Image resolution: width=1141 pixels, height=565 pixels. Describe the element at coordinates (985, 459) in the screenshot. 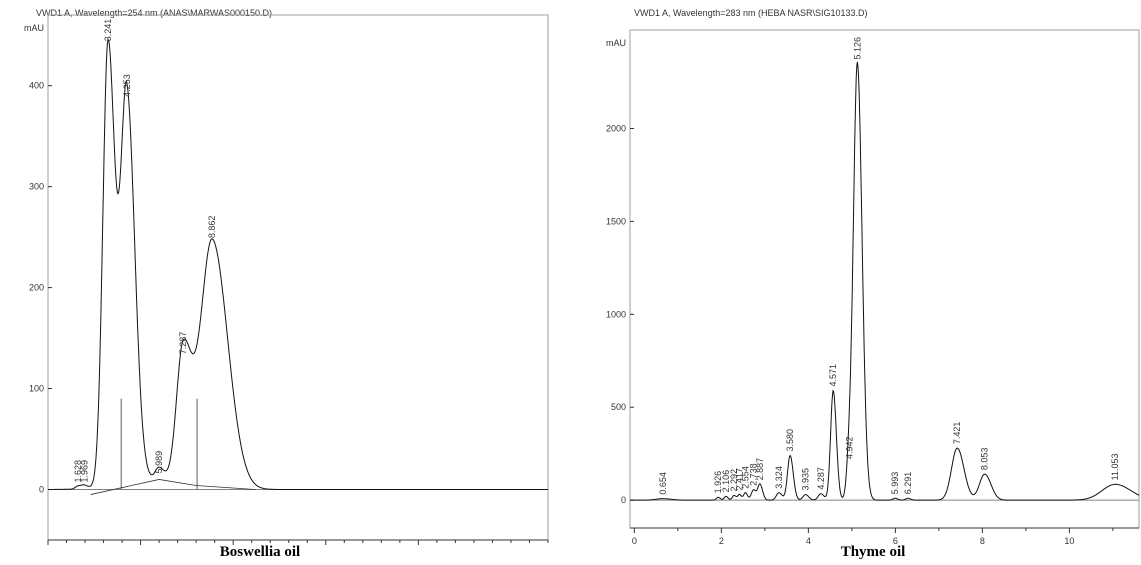

I see `peak-label: 8.053` at that location.